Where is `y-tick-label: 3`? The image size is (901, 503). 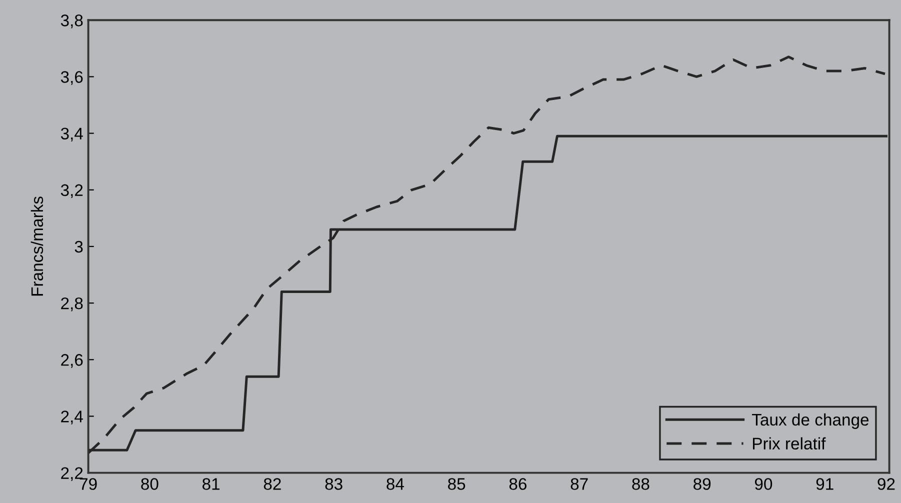 y-tick-label: 3 is located at coordinates (78, 246).